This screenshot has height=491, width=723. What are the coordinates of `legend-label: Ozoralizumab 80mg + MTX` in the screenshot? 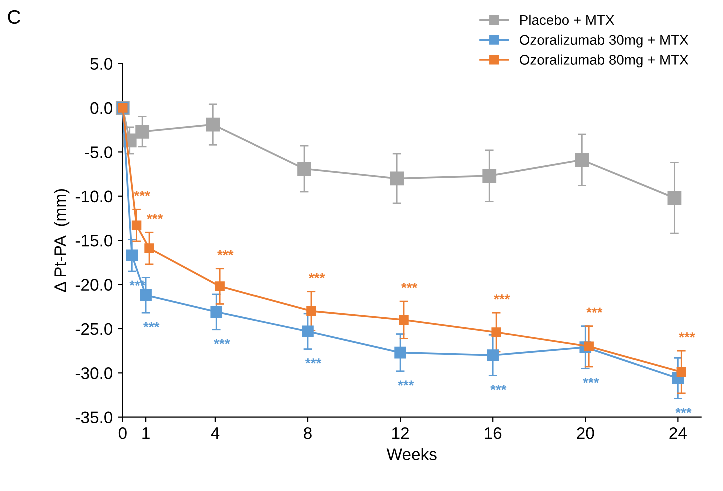 It's located at (604, 61).